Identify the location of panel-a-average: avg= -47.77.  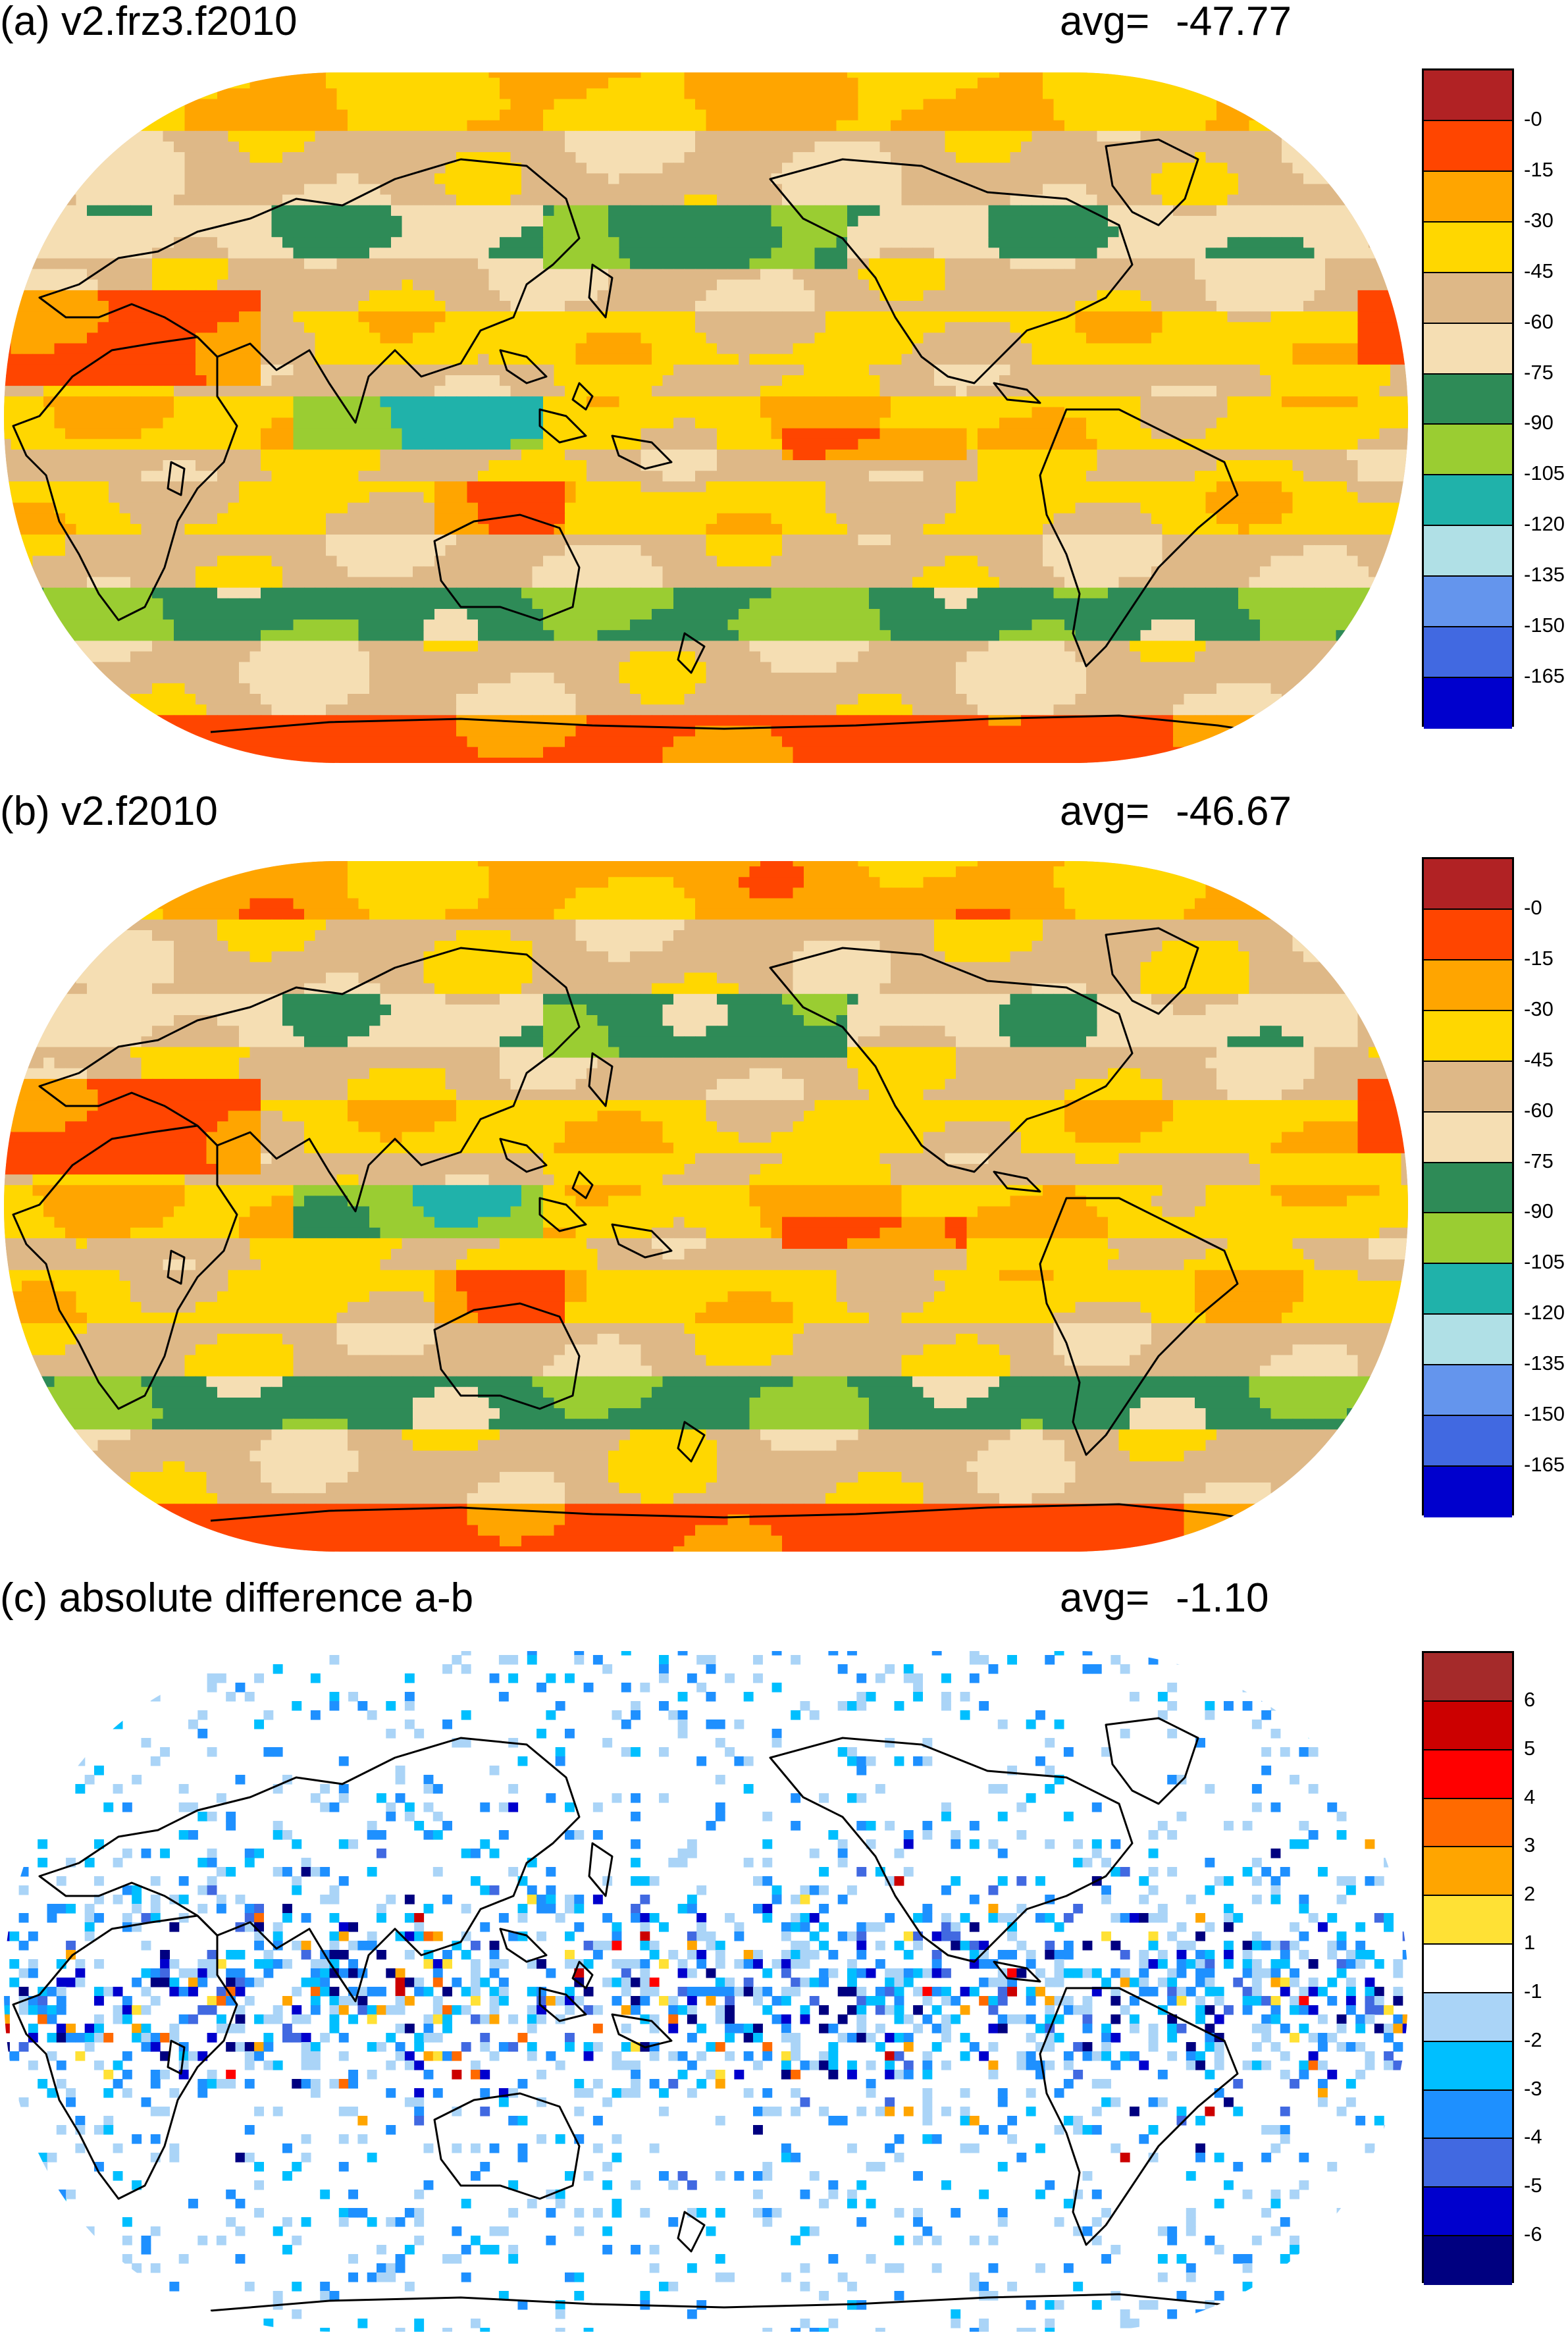
(1176, 22).